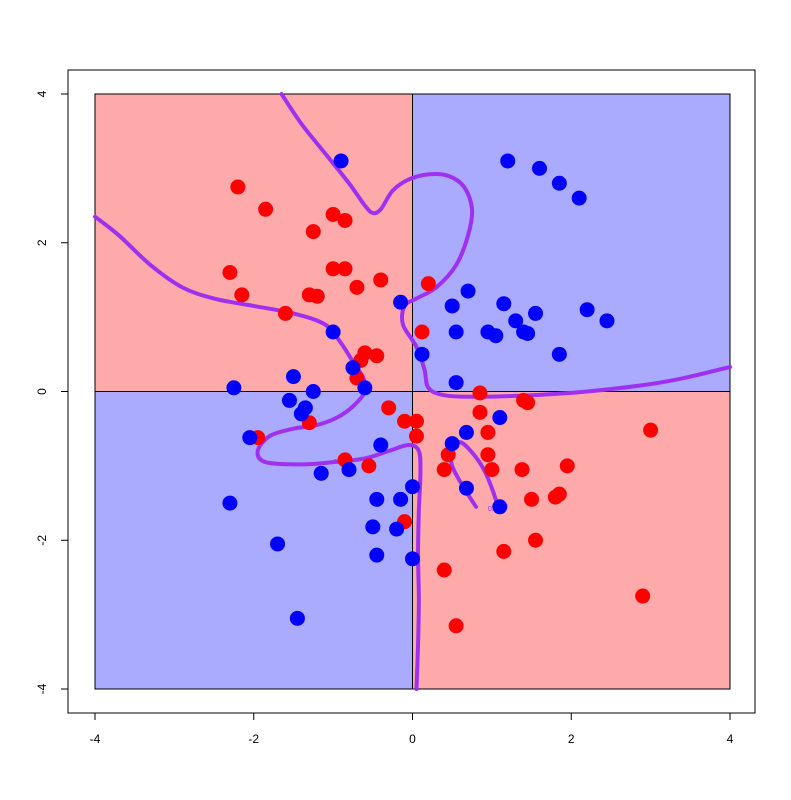 The width and height of the screenshot is (791, 800). Describe the element at coordinates (95, 739) in the screenshot. I see `x-tick-label-0: -4` at that location.